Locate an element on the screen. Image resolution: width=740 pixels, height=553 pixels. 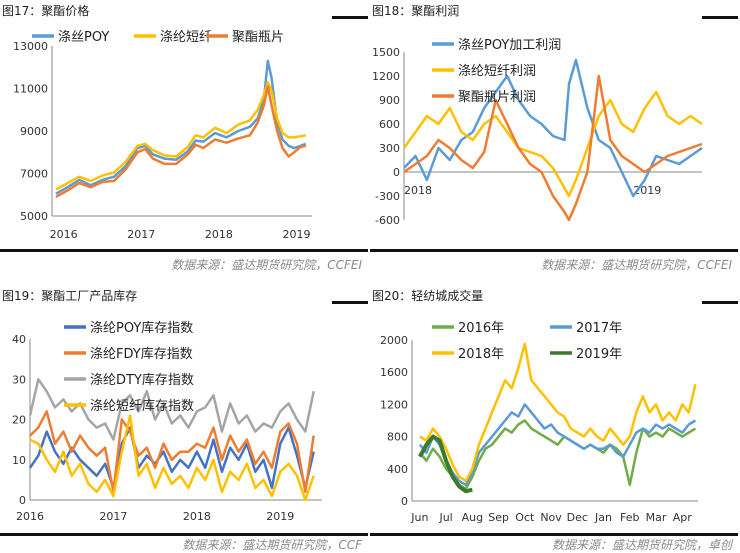
legend-label: 聚酯瓶片利润 is located at coordinates (497, 97).